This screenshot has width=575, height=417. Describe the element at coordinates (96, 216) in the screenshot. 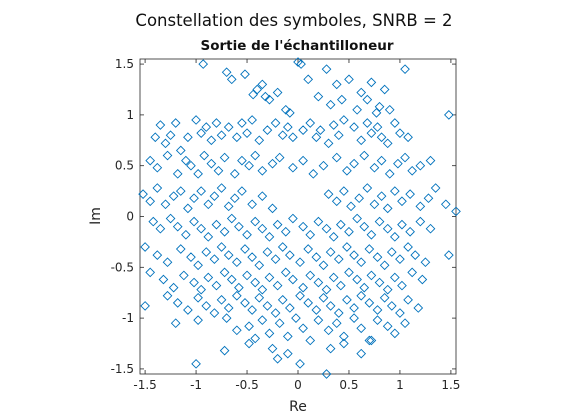

I see `y-axis-label: Im` at that location.